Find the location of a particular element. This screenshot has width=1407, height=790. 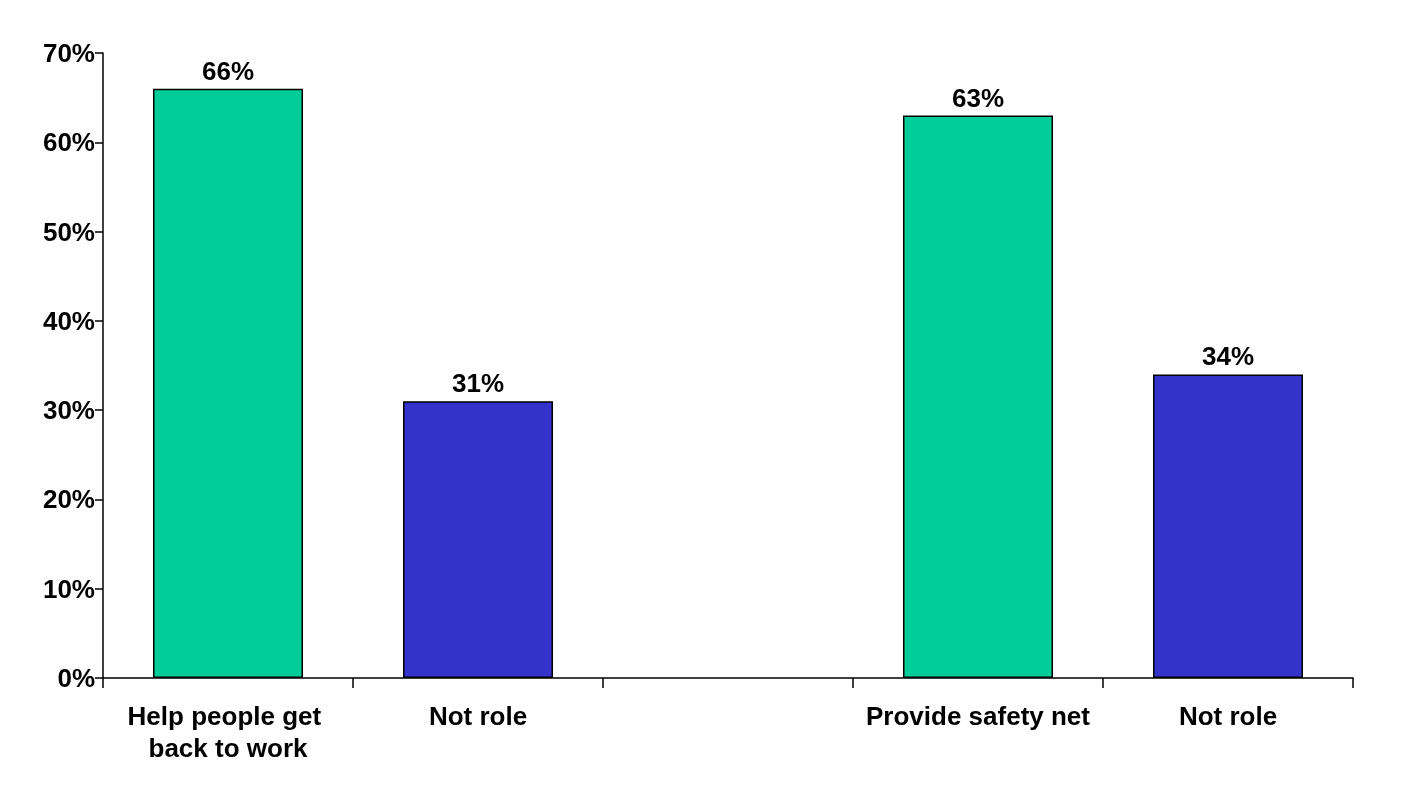

y-tick-label: 0% is located at coordinates (76, 678).